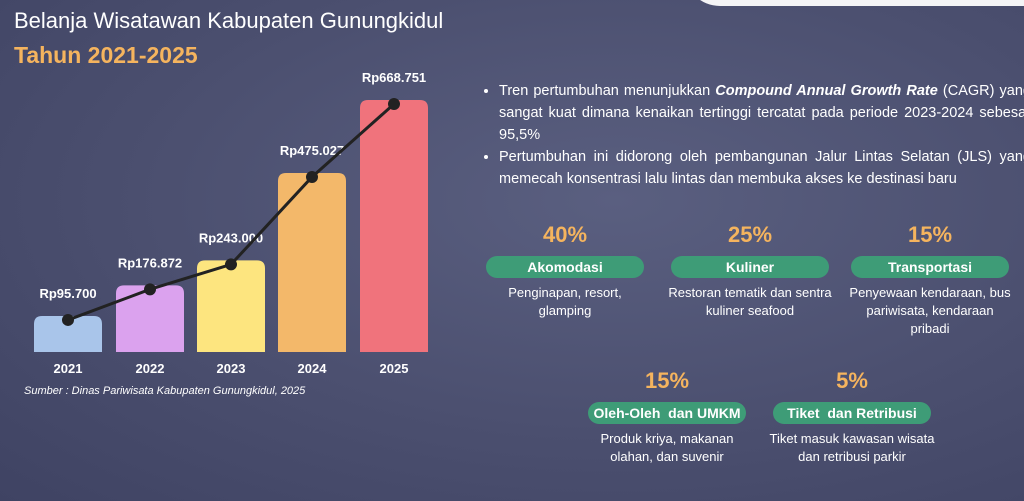 The height and width of the screenshot is (501, 1024). I want to click on bullet-emphasis: Compound Annual Growth Rate, so click(826, 91).